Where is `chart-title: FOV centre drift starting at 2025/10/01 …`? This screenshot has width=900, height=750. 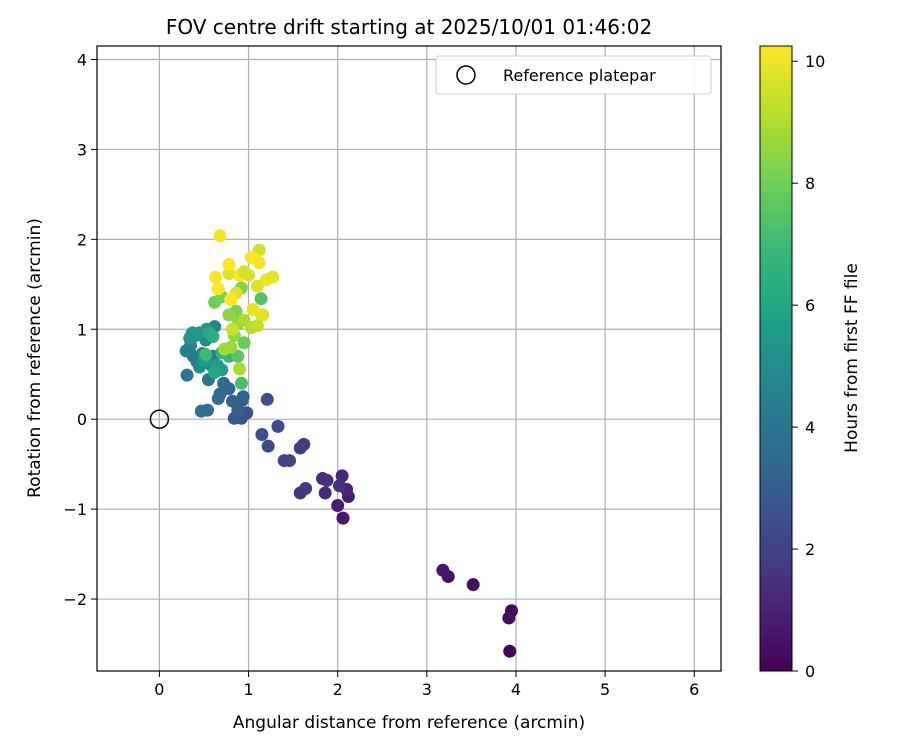
chart-title: FOV centre drift starting at 2025/10/01 … is located at coordinates (409, 27).